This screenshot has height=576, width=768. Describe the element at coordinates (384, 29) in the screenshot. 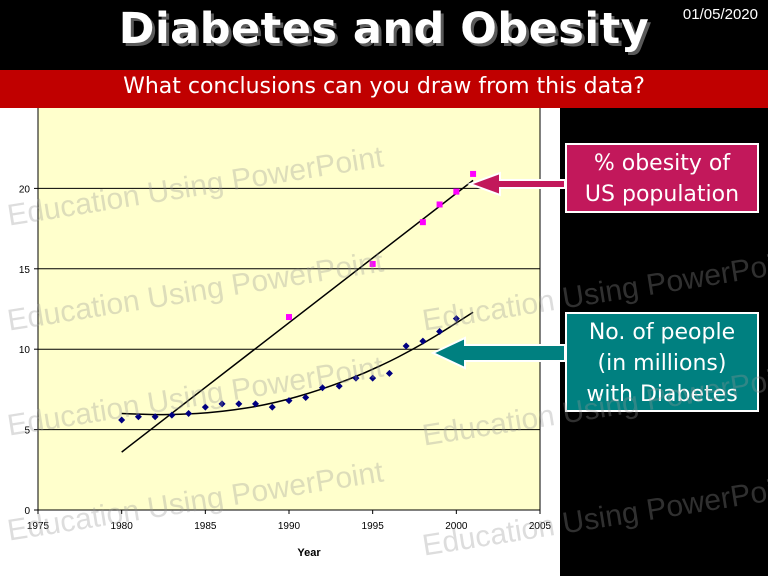

I see `slide-title: Diabetes and Obesity` at that location.